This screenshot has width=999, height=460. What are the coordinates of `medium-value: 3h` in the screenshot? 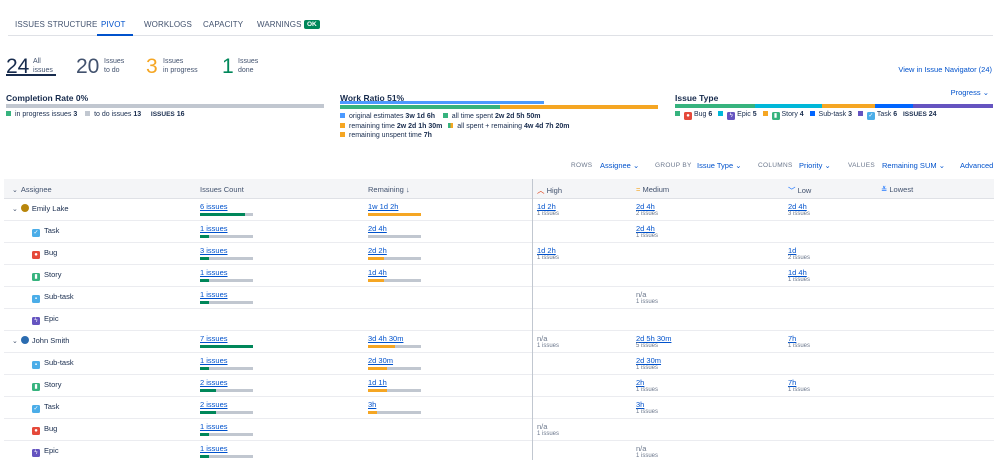 It's located at (640, 404).